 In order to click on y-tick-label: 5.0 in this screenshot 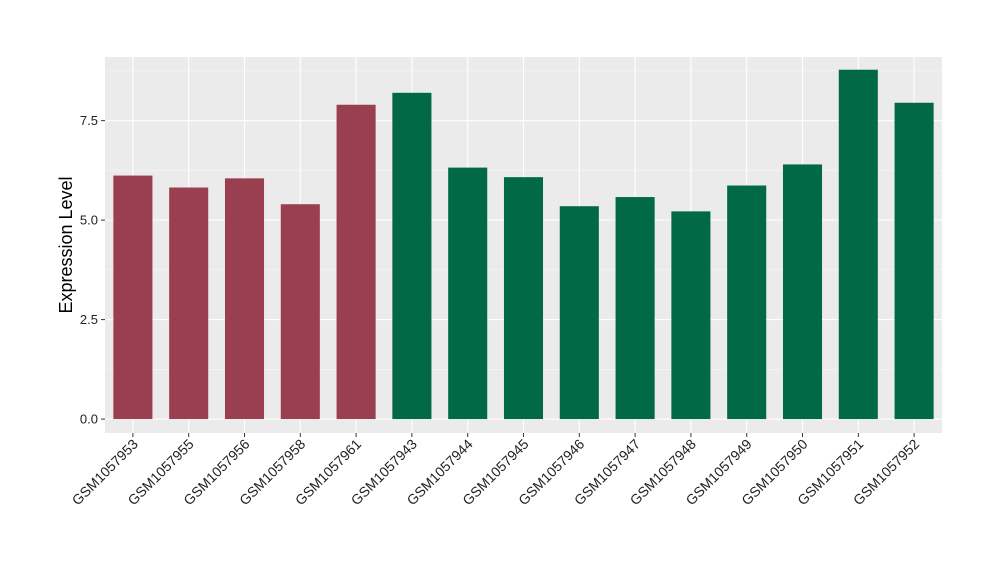, I will do `click(89, 220)`.